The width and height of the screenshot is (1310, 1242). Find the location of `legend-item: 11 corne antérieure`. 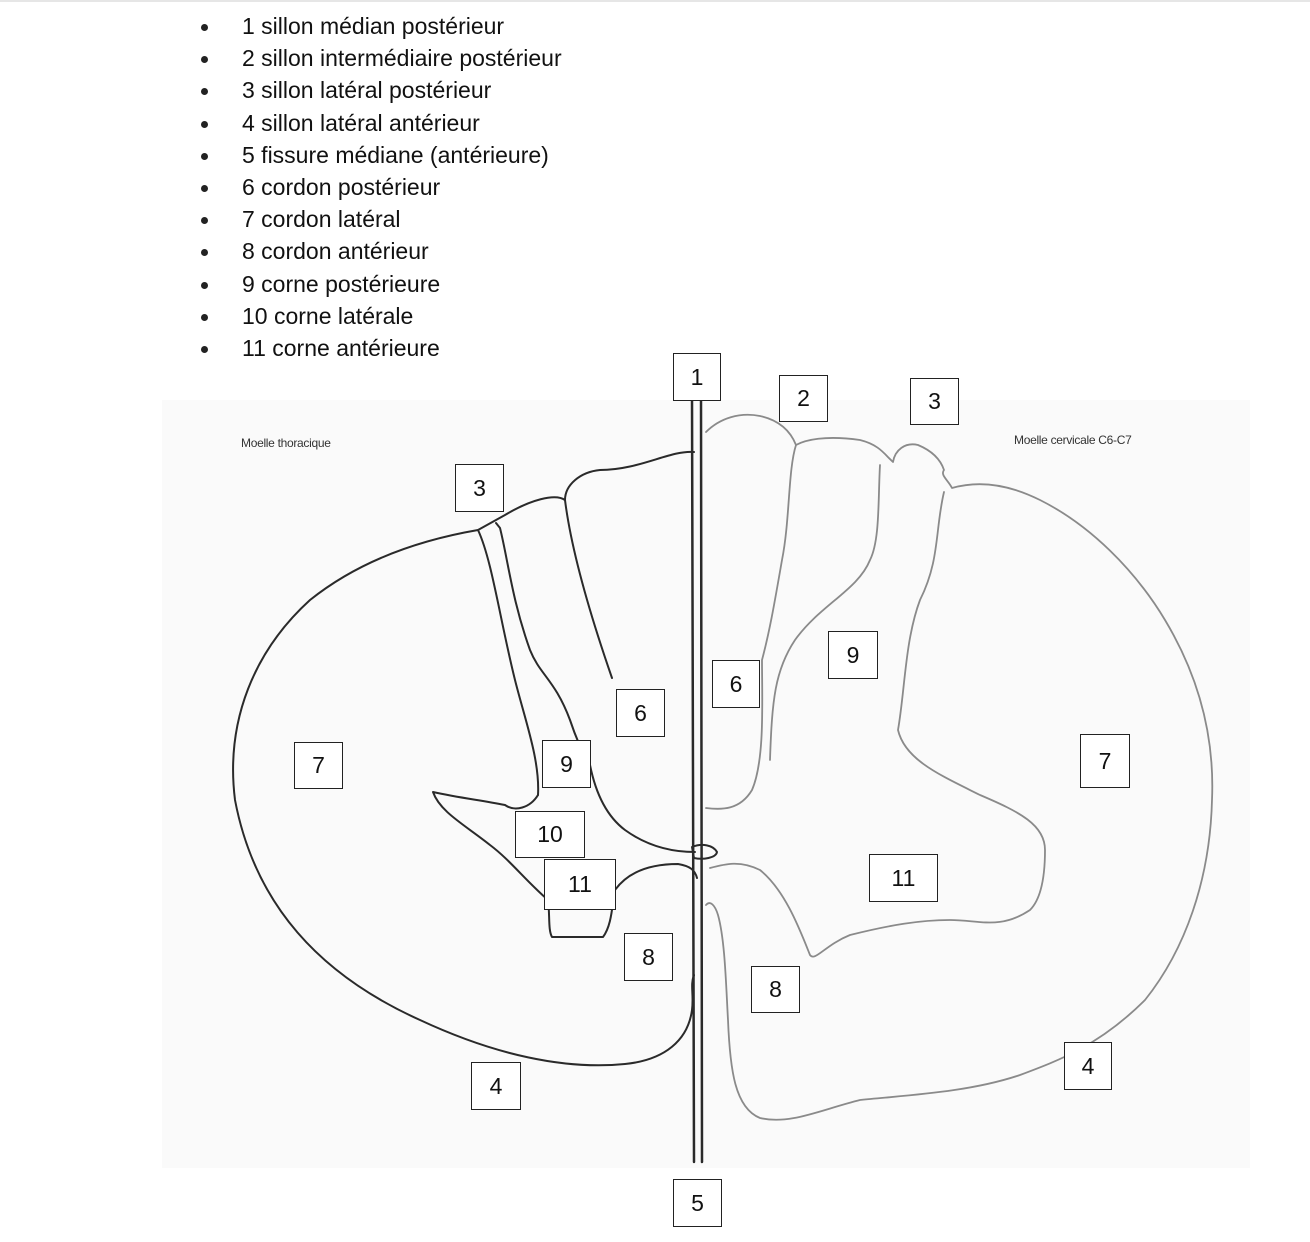

legend-item: 11 corne antérieure is located at coordinates (381, 348).